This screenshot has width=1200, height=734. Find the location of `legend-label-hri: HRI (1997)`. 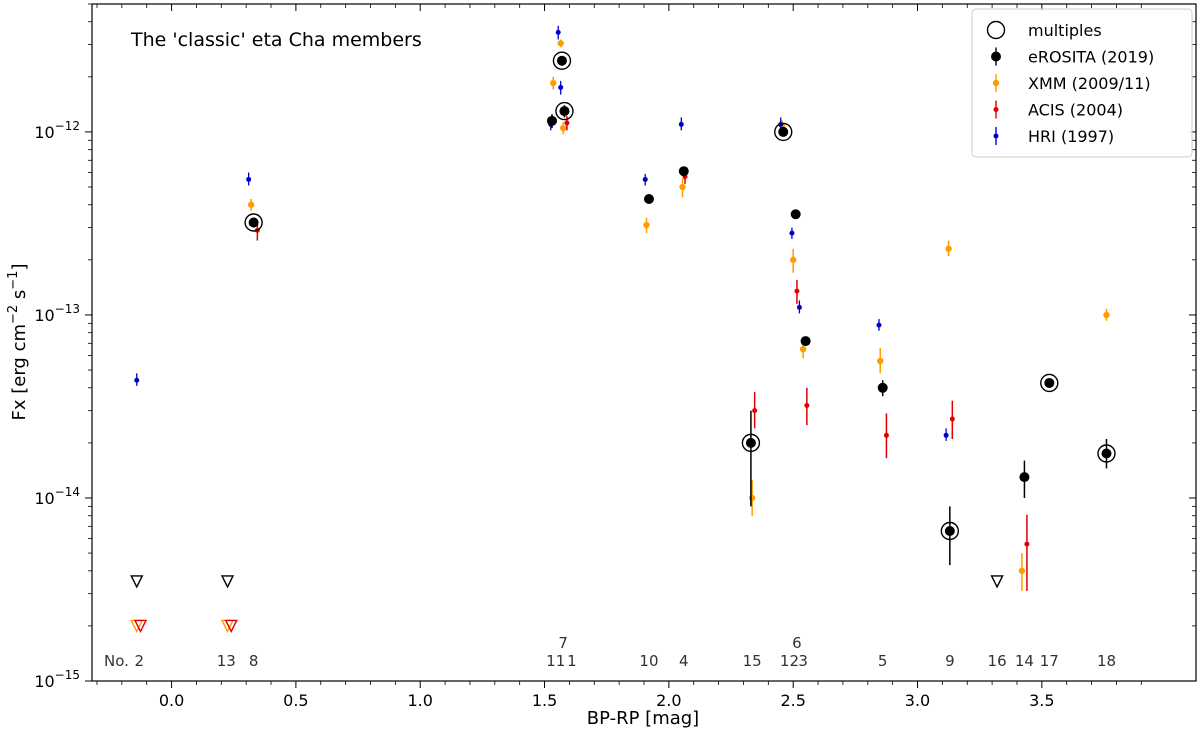

legend-label-hri: HRI (1997) is located at coordinates (1071, 136).